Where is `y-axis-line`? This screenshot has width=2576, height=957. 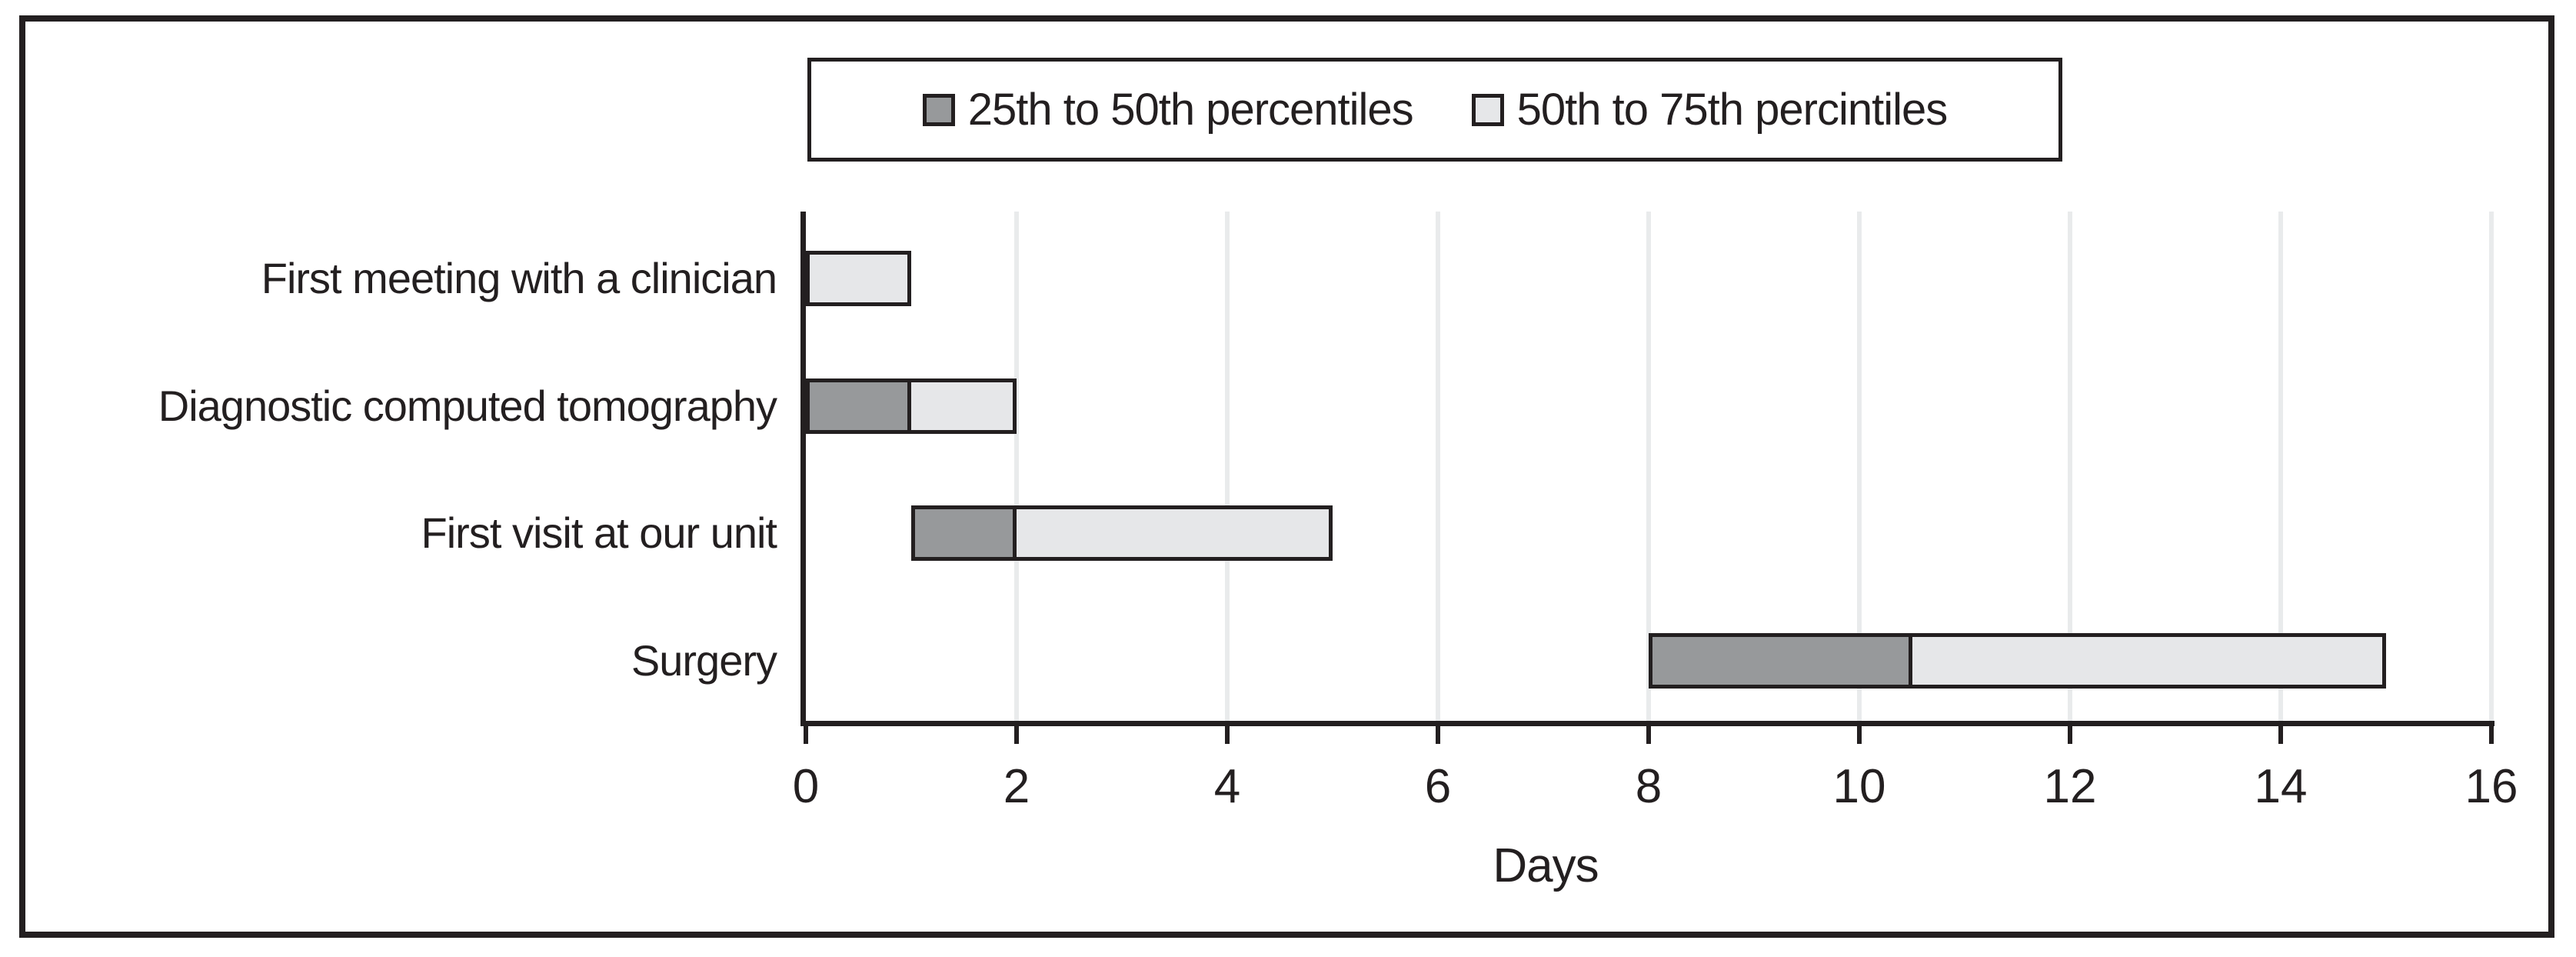 y-axis-line is located at coordinates (803, 469).